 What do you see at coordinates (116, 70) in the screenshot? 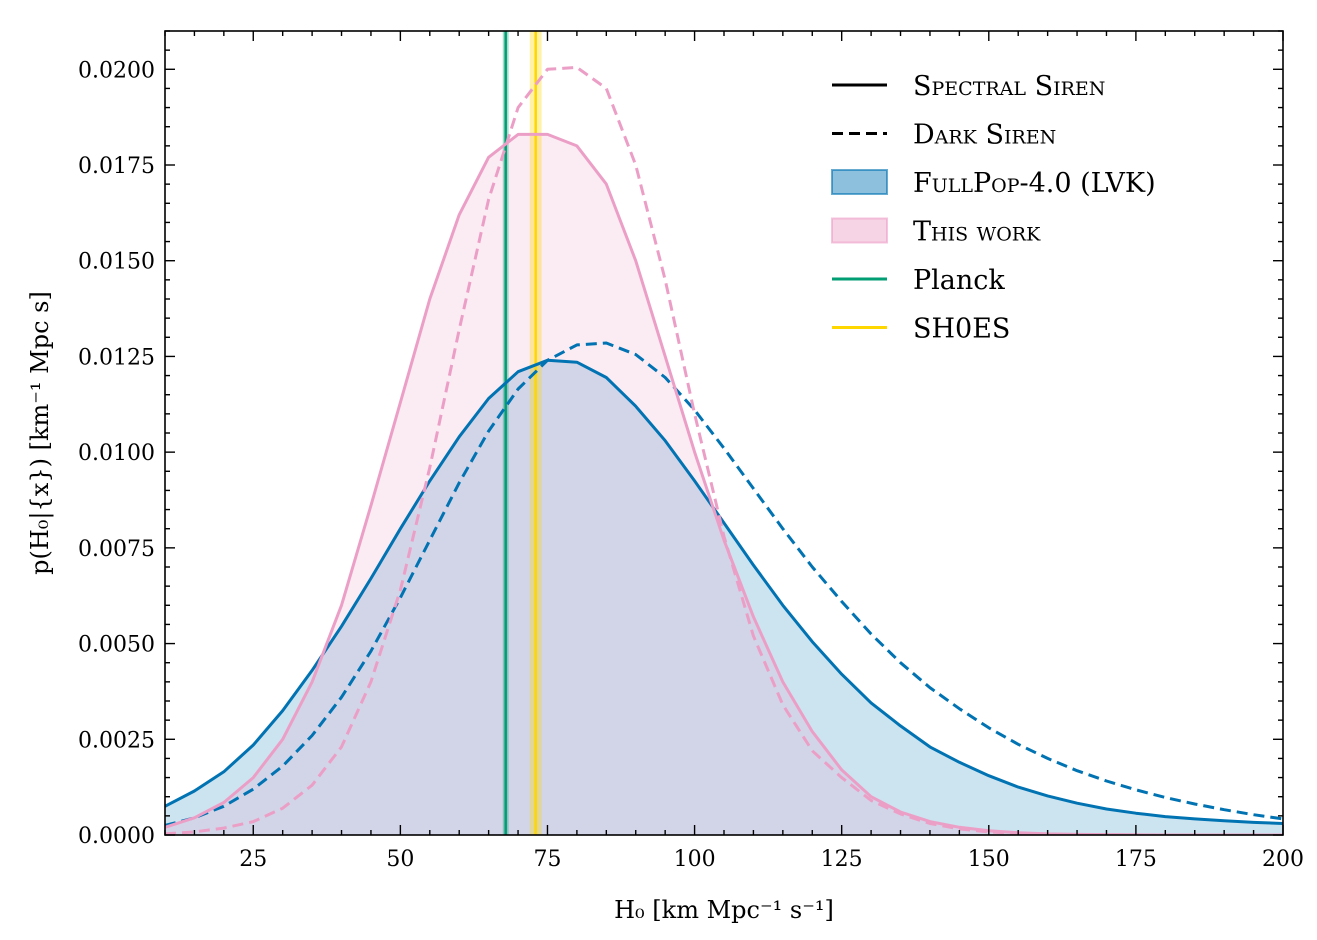
I see `y-tick-label: 0.0200` at bounding box center [116, 70].